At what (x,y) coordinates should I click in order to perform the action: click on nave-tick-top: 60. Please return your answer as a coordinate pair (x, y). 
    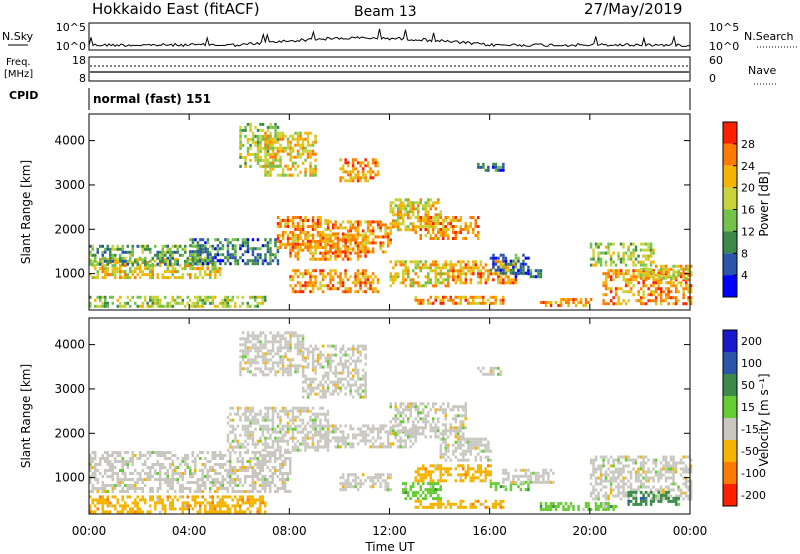
    Looking at the image, I should click on (716, 60).